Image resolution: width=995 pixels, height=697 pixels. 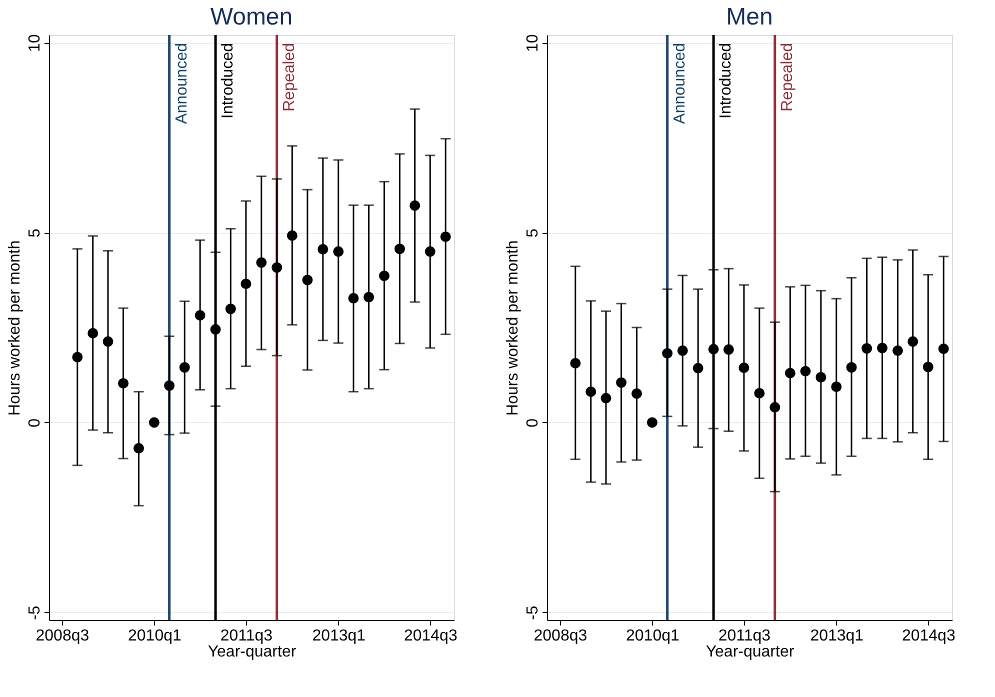 I want to click on chart-title: Men, so click(x=749, y=17).